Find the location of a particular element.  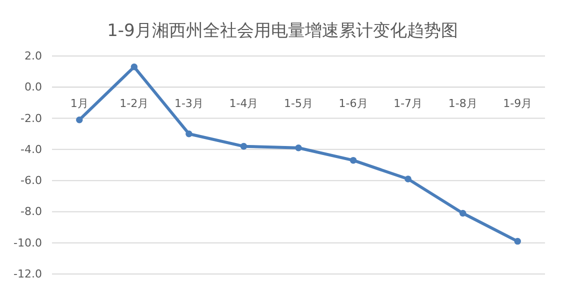

x-tick-label: 1月 is located at coordinates (79, 103).